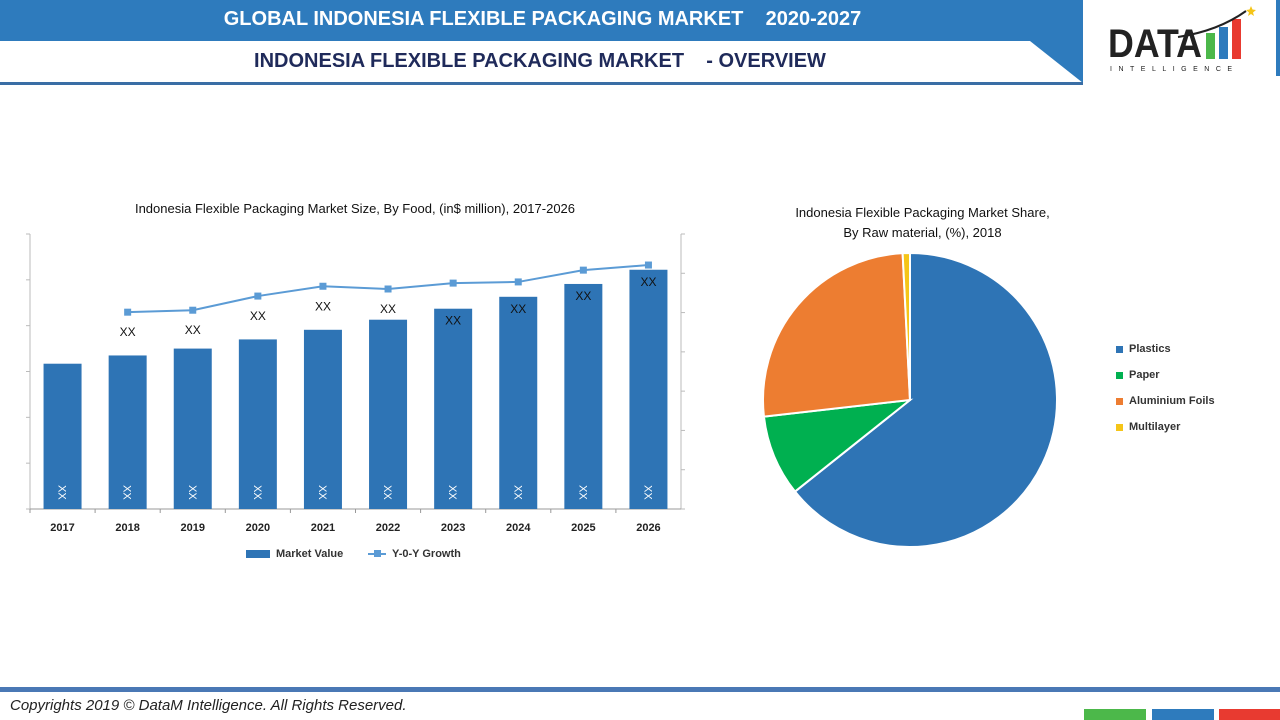  I want to click on x-tick-label: 2017, so click(62, 528).